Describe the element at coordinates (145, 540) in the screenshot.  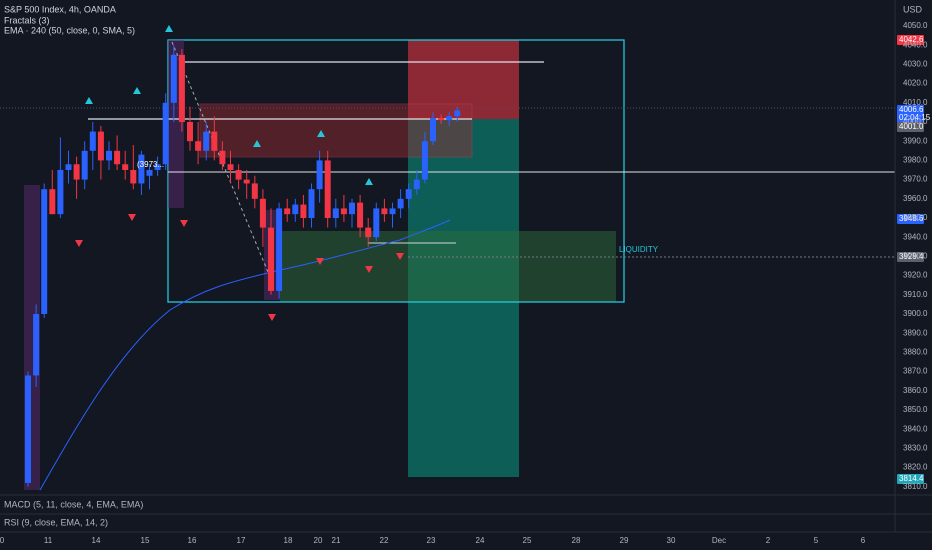
I see `date-label: 15` at that location.